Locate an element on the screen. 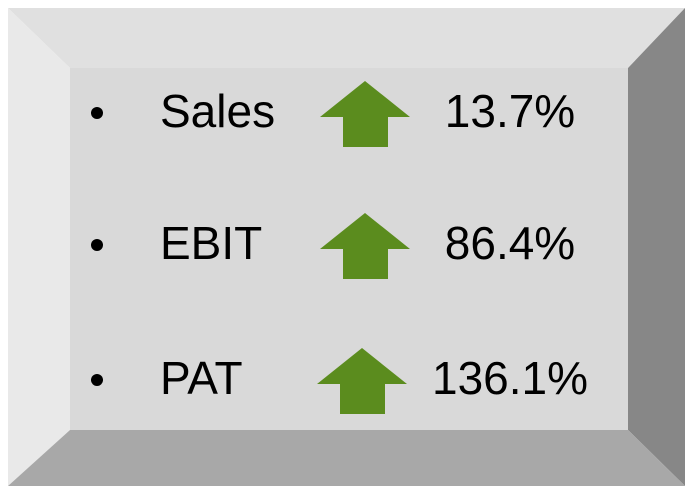 This screenshot has width=685, height=486. item-label: EBIT is located at coordinates (211, 243).